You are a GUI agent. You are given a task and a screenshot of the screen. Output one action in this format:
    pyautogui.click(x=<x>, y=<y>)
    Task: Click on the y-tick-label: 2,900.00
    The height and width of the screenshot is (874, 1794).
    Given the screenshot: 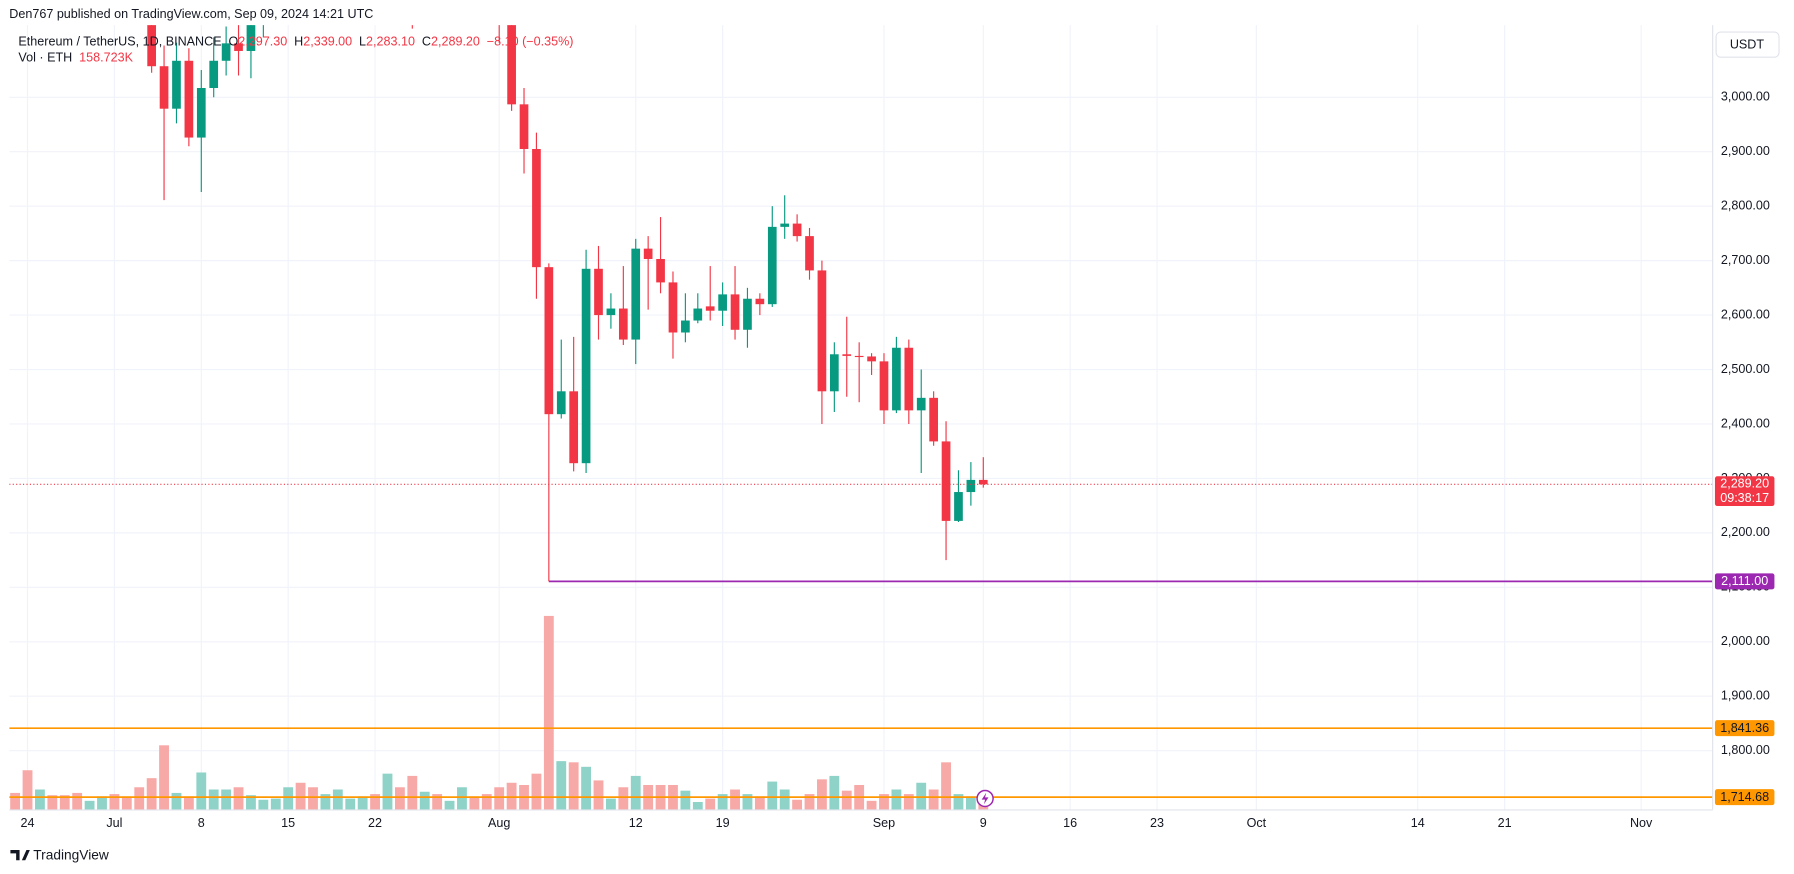 What is the action you would take?
    pyautogui.click(x=1745, y=151)
    